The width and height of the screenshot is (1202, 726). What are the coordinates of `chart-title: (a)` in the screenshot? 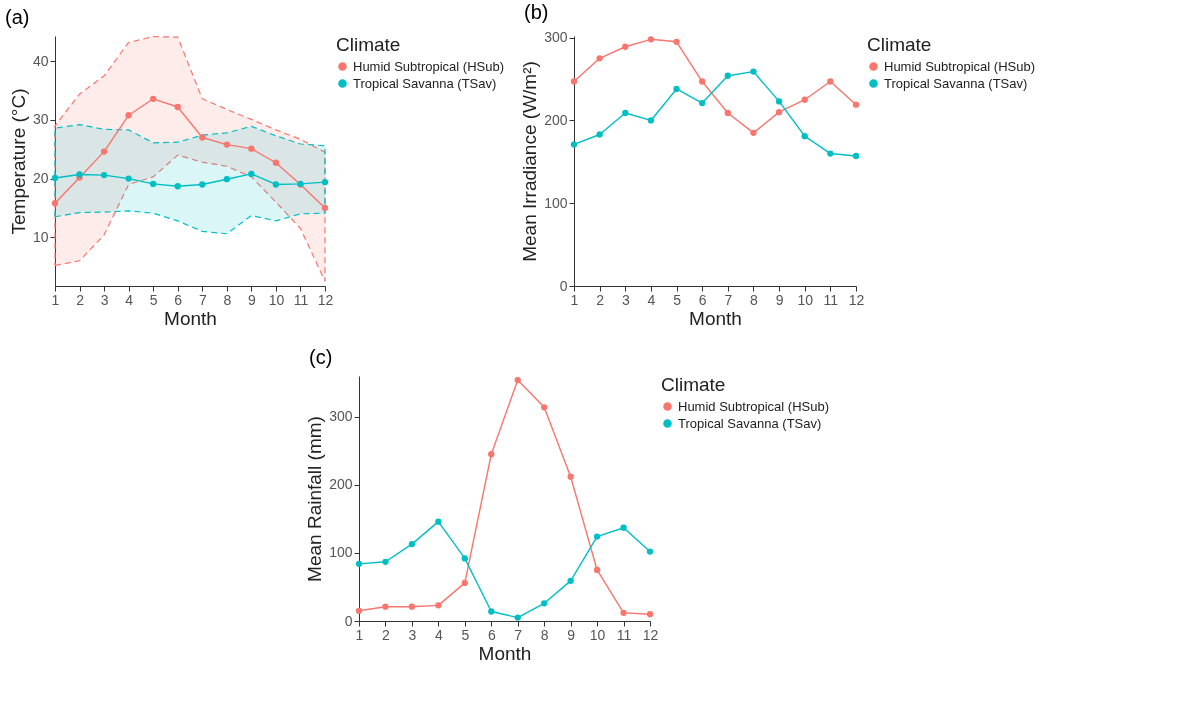 It's located at (17, 16).